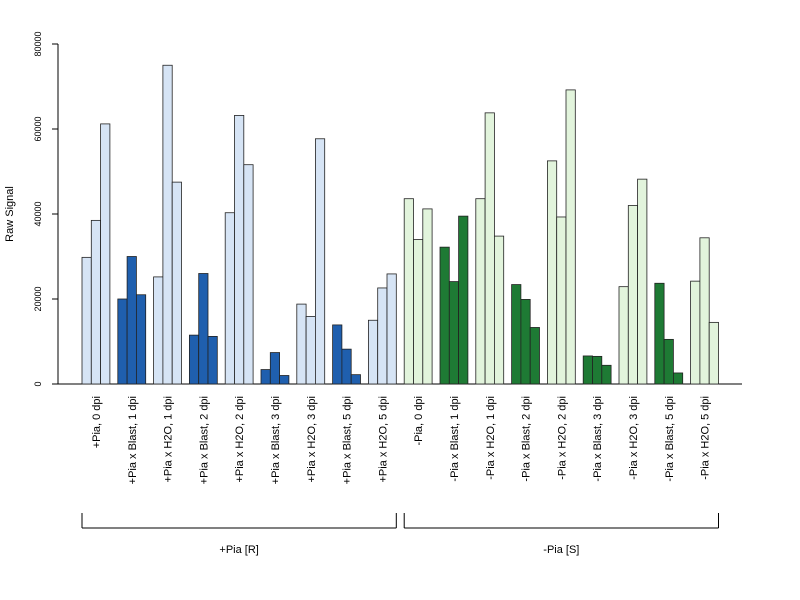 The height and width of the screenshot is (600, 800). What do you see at coordinates (38, 43) in the screenshot?
I see `y-tick-label: 80000` at bounding box center [38, 43].